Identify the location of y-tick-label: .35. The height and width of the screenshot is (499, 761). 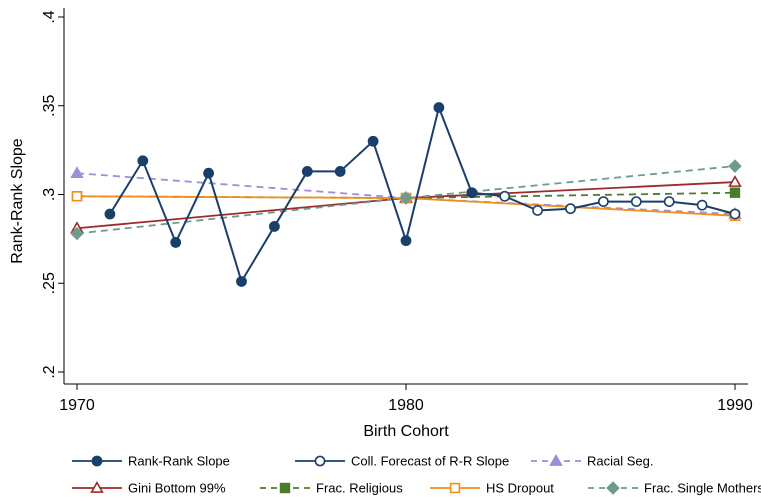
(49, 106).